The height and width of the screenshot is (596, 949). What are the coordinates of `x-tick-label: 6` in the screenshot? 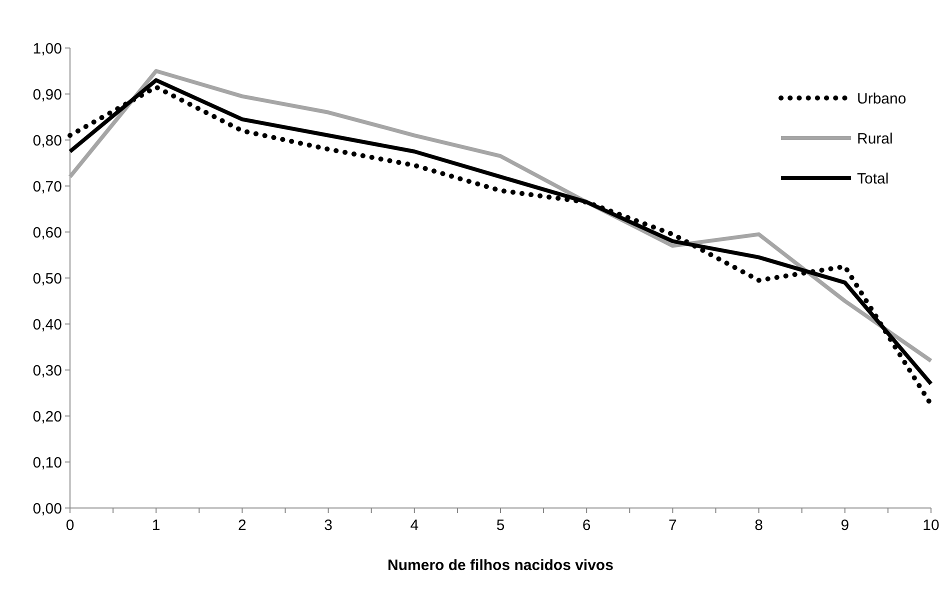 It's located at (586, 525).